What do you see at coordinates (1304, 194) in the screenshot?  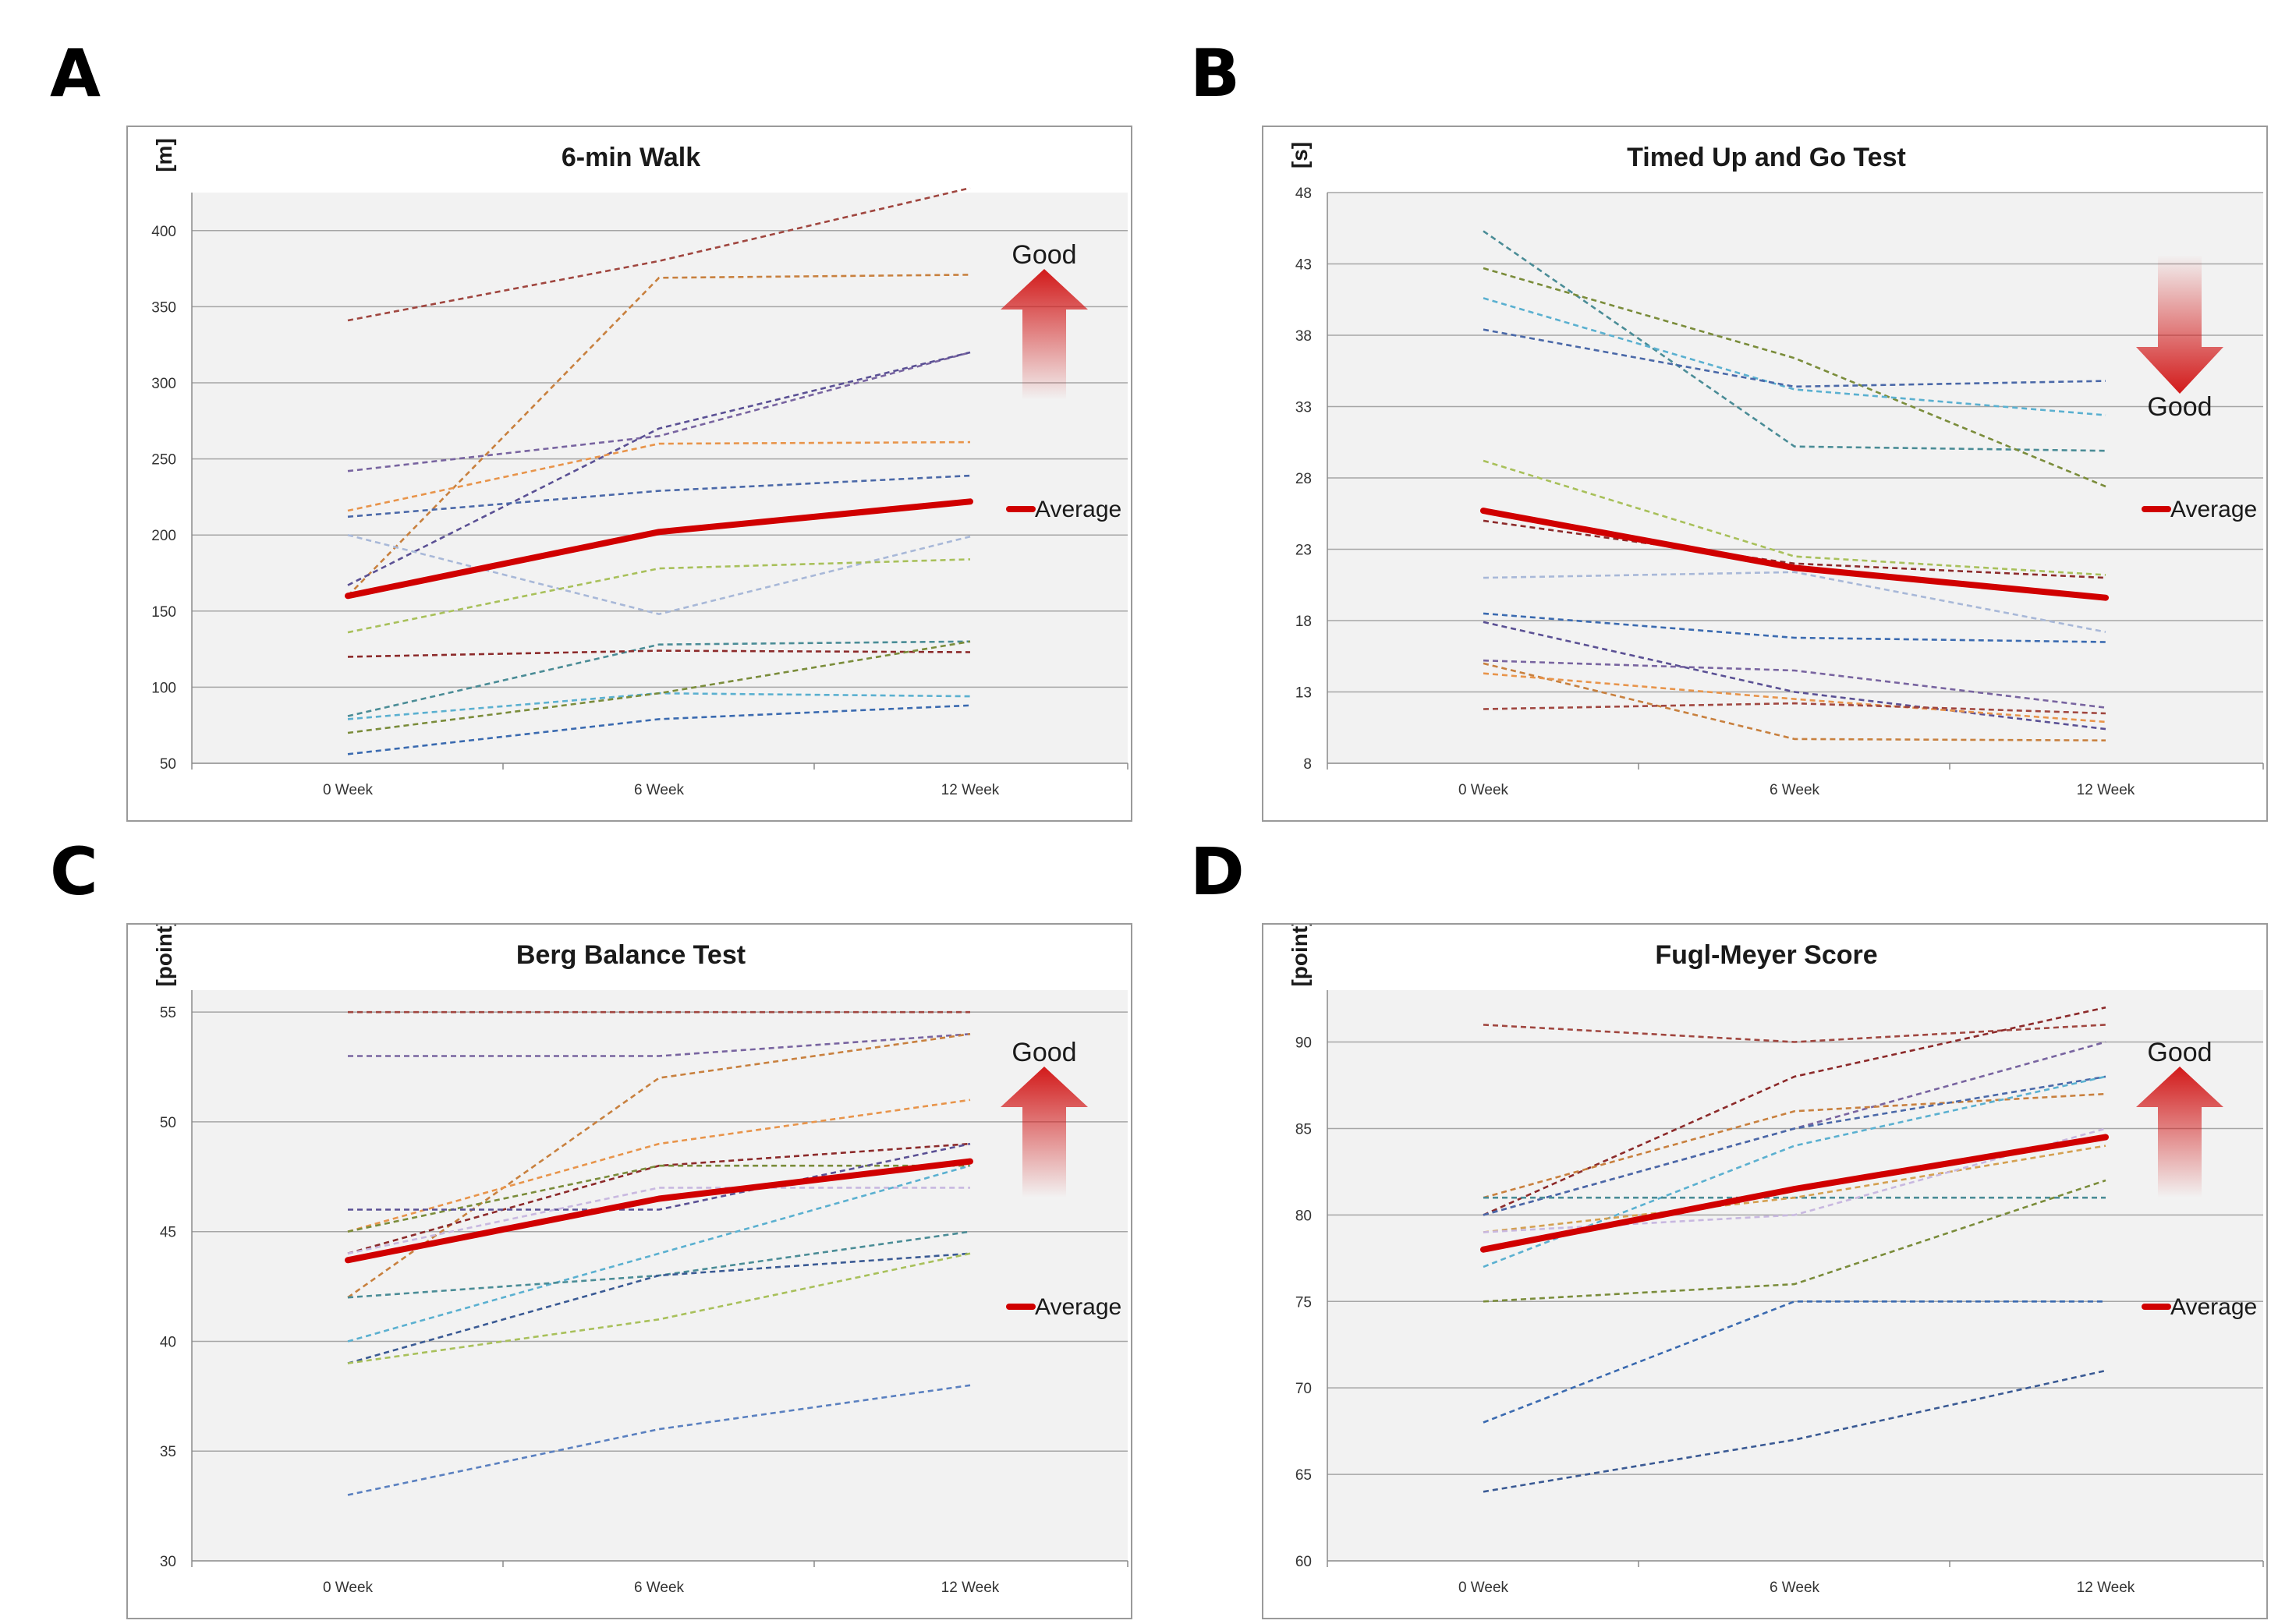 I see `y-tick-label: 48` at bounding box center [1304, 194].